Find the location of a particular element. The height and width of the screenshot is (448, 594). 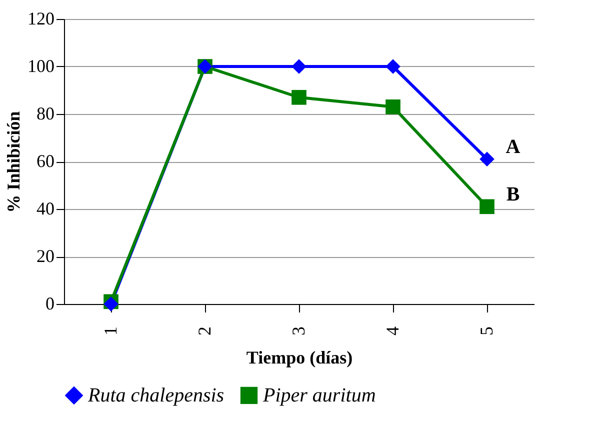

x-tick-label: 4 is located at coordinates (392, 331).